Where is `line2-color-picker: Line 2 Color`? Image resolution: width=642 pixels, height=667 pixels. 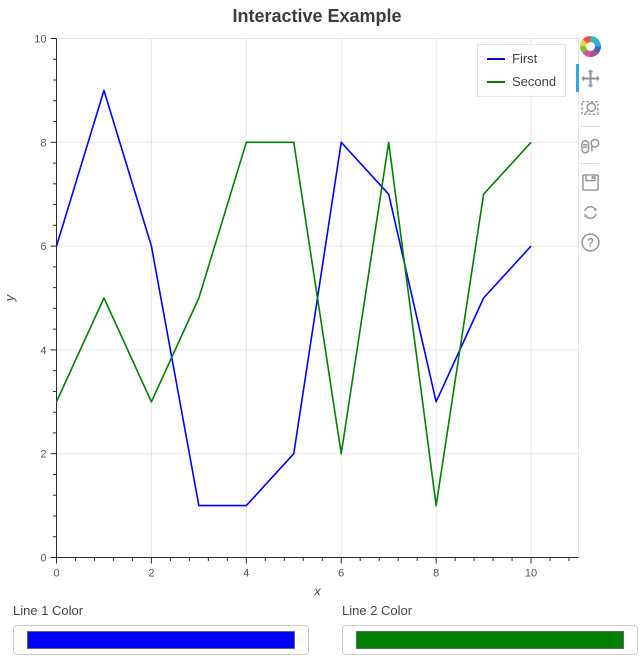 line2-color-picker: Line 2 Color is located at coordinates (490, 627).